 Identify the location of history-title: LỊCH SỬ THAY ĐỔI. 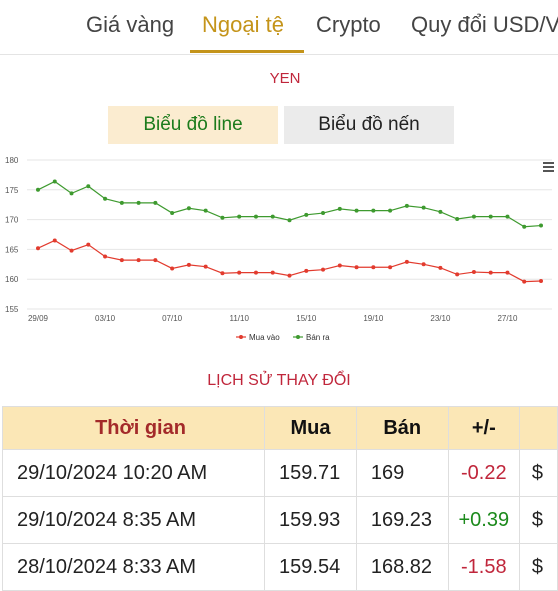
(279, 380).